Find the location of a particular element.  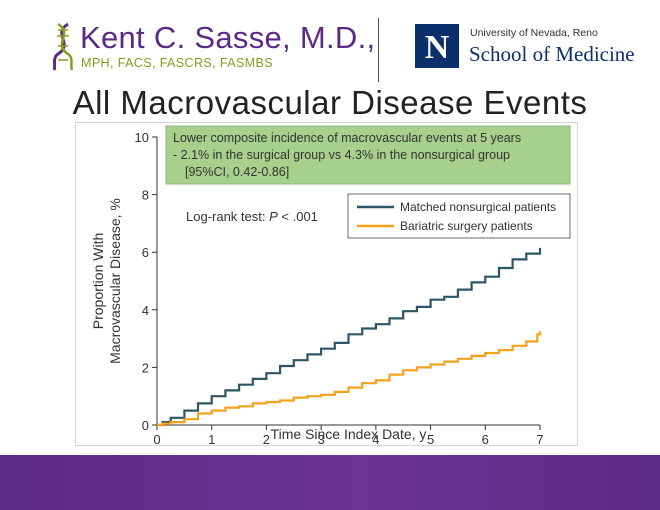

x-tick-label: 5 is located at coordinates (430, 438).